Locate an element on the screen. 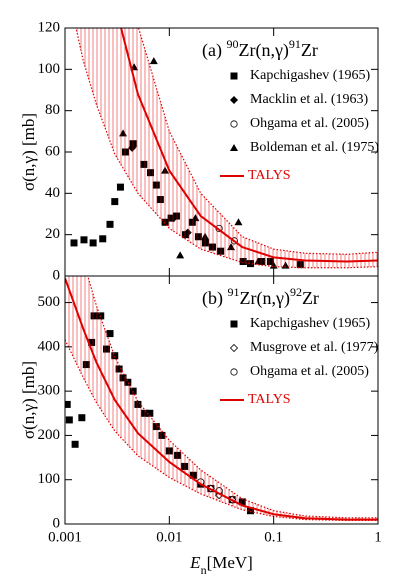 This screenshot has width=415, height=588. y-tick-label: 300 is located at coordinates (49, 391).